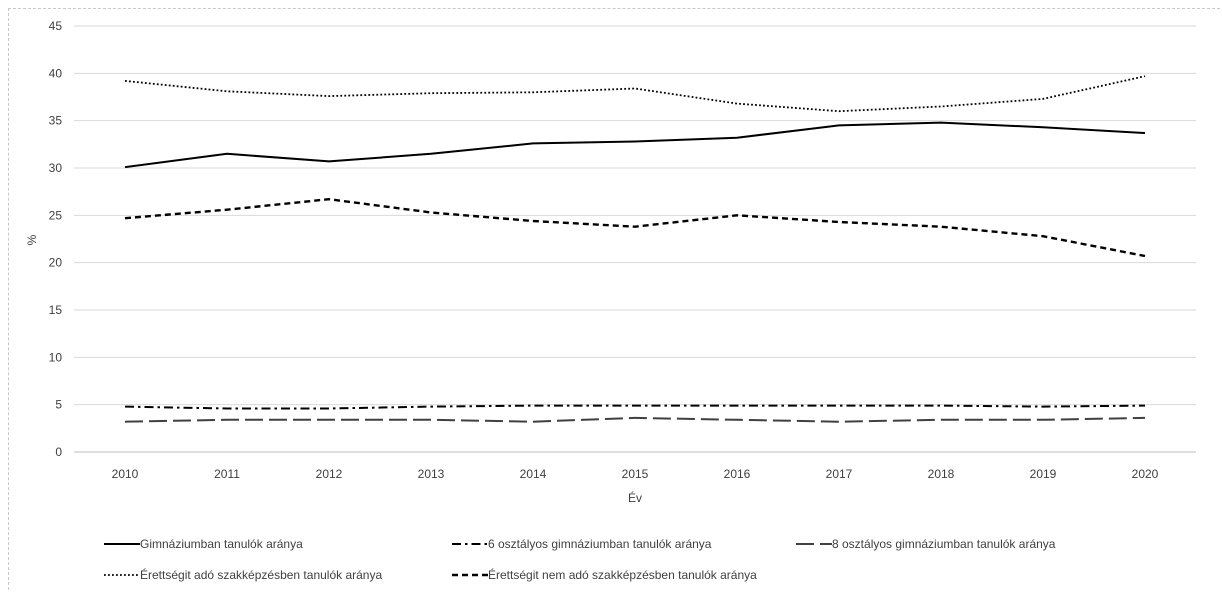 The height and width of the screenshot is (592, 1222). I want to click on y-tick-label: 25, so click(56, 215).